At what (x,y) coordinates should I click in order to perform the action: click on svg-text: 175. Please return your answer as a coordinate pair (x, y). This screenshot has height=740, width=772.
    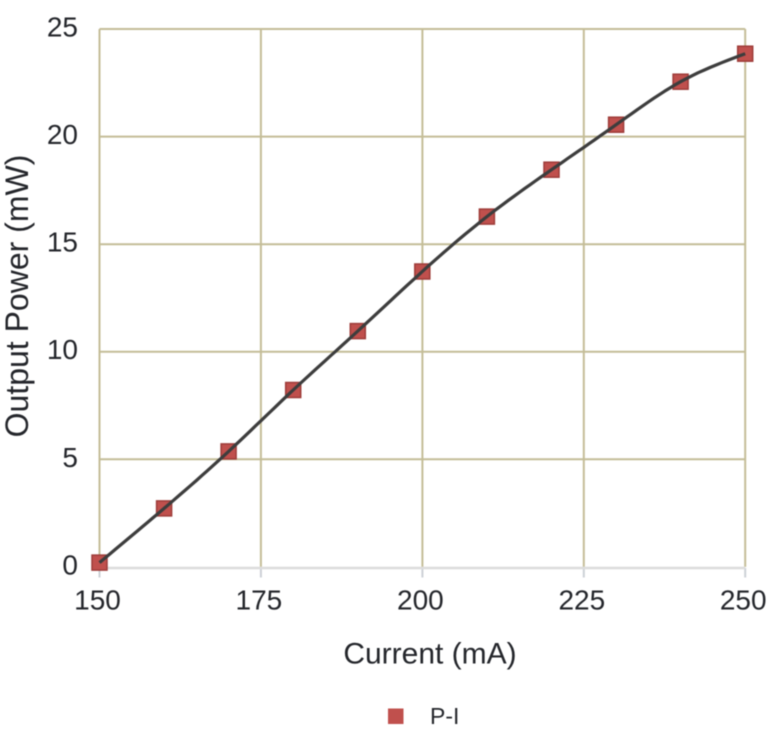
    Looking at the image, I should click on (259, 600).